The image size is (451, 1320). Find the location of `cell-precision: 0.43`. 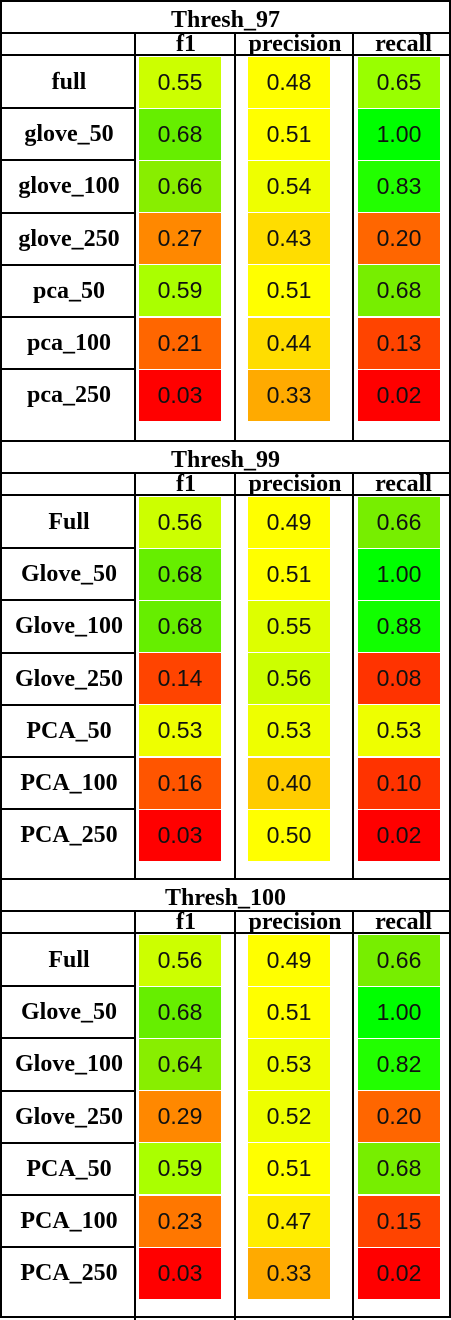

cell-precision: 0.43 is located at coordinates (289, 239).